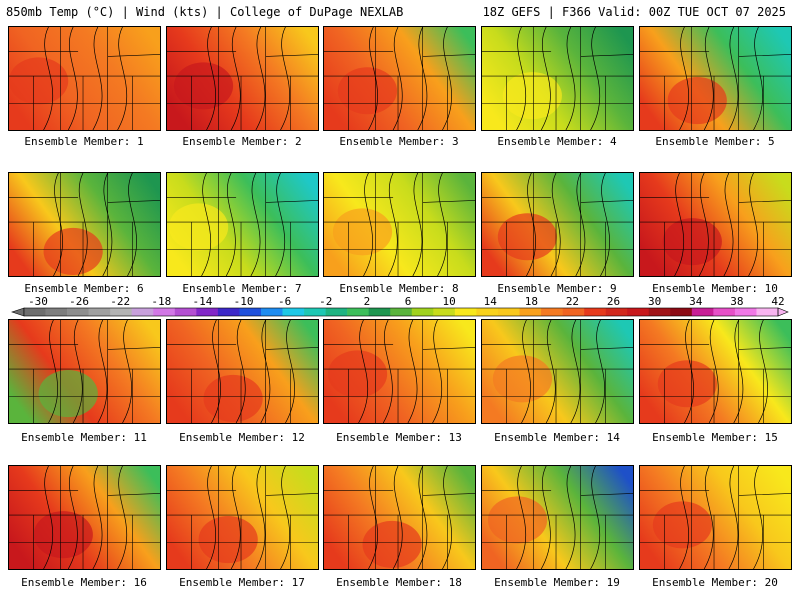 This screenshot has height=600, width=800. Describe the element at coordinates (367, 302) in the screenshot. I see `colorbar-tick-label: 2` at that location.